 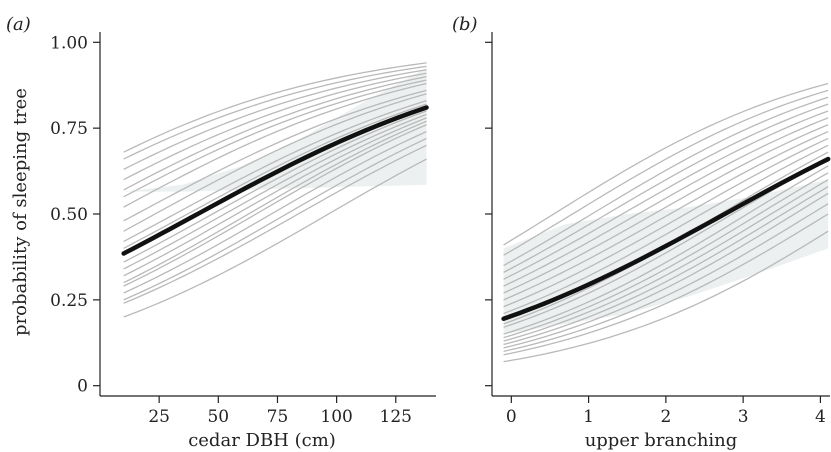 I want to click on panel-b-confidence-band, so click(x=666, y=257).